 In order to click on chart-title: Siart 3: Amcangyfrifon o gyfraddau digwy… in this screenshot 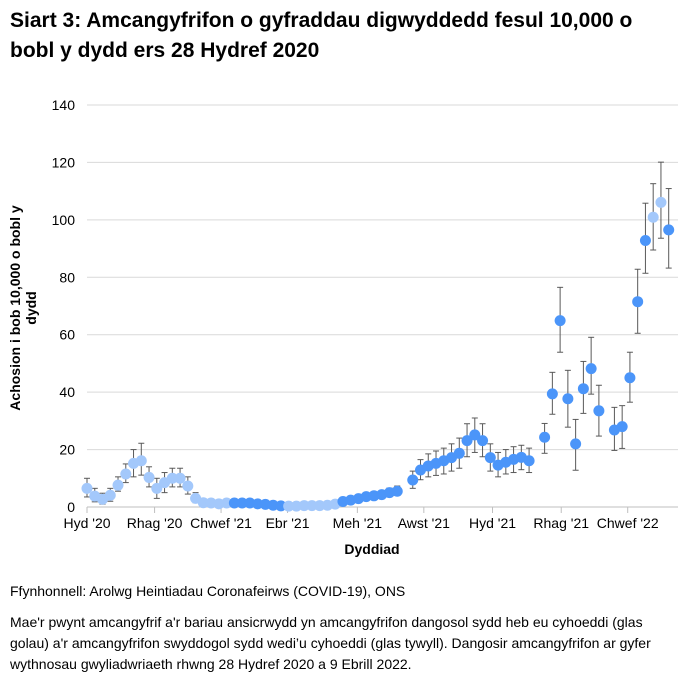, I will do `click(321, 35)`.